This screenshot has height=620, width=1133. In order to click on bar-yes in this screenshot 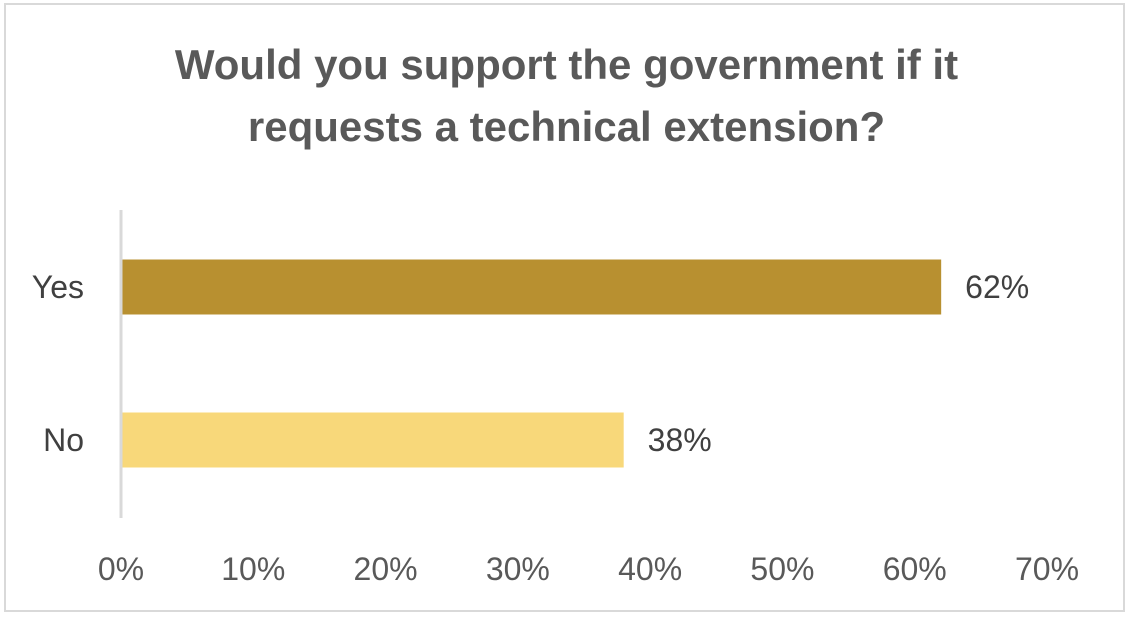, I will do `click(531, 287)`.